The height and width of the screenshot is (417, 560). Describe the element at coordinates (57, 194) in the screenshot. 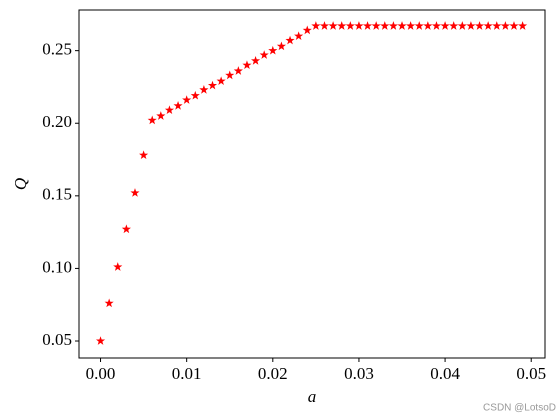

I see `y-tick-label: 0.15` at that location.